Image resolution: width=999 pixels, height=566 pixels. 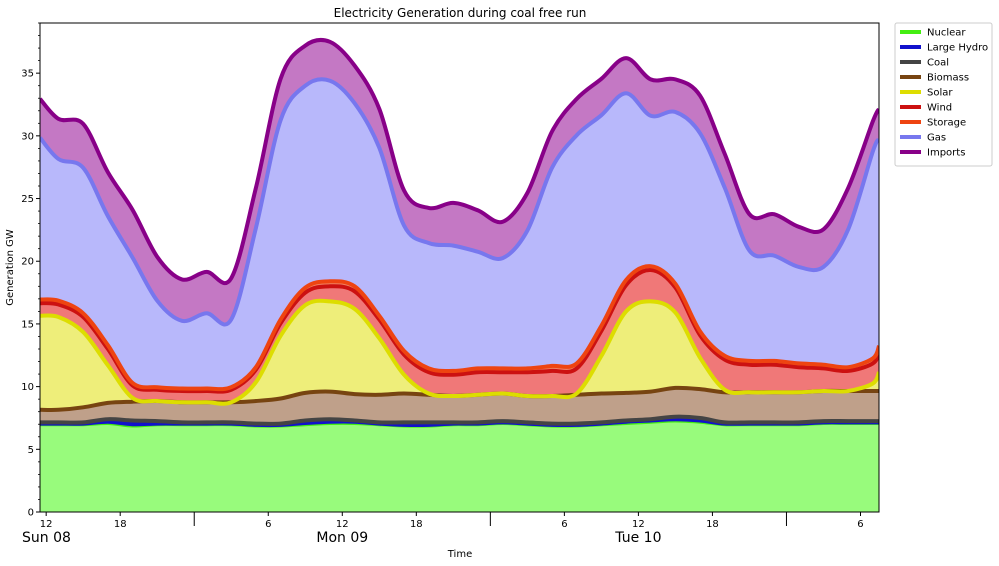 I want to click on x-axis: 12 18 6 12 18 6 12 18 6 Sun 08 Mon 09 Tue 10, so click(x=443, y=529).